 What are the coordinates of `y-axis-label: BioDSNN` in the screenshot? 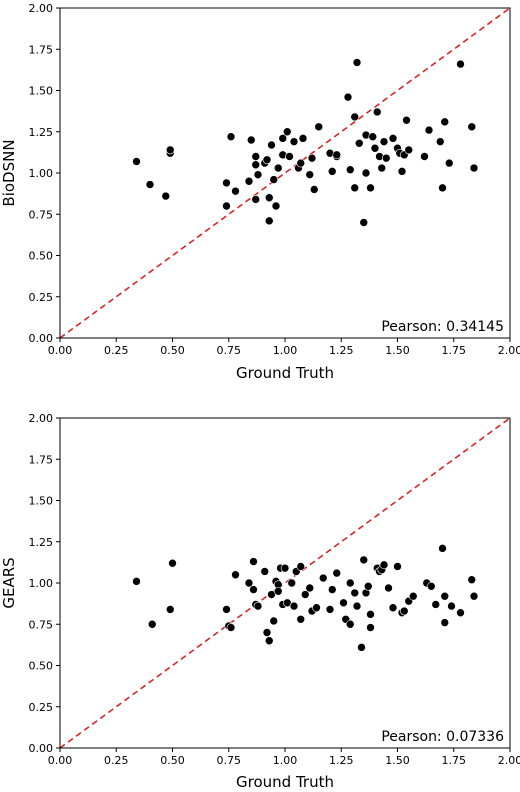 It's located at (9, 172).